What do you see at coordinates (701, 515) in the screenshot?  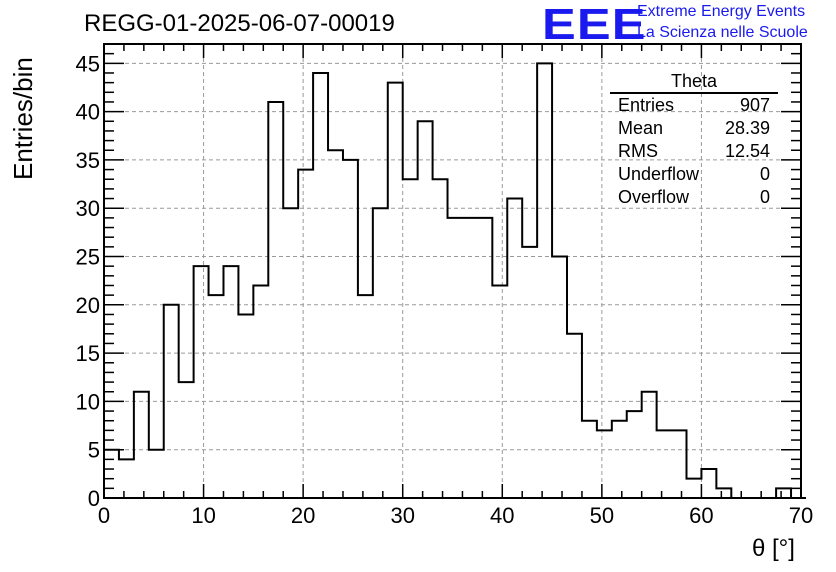 I see `x-tick-label: 60` at bounding box center [701, 515].